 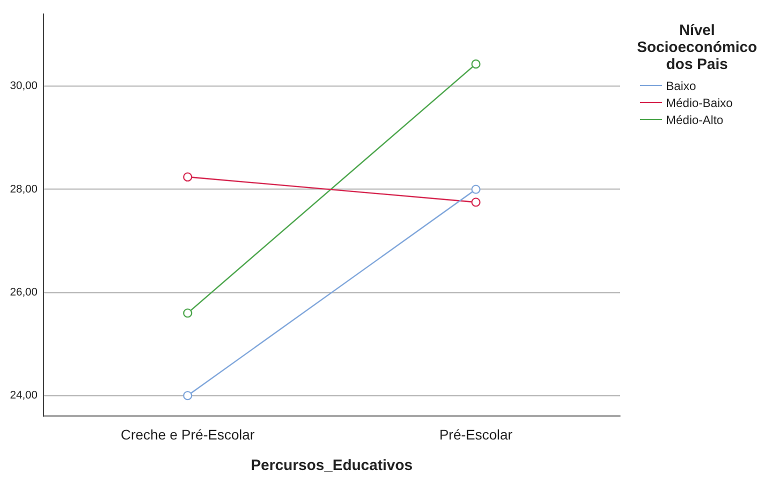 What do you see at coordinates (24, 86) in the screenshot?
I see `y-tick-label: 30,00` at bounding box center [24, 86].